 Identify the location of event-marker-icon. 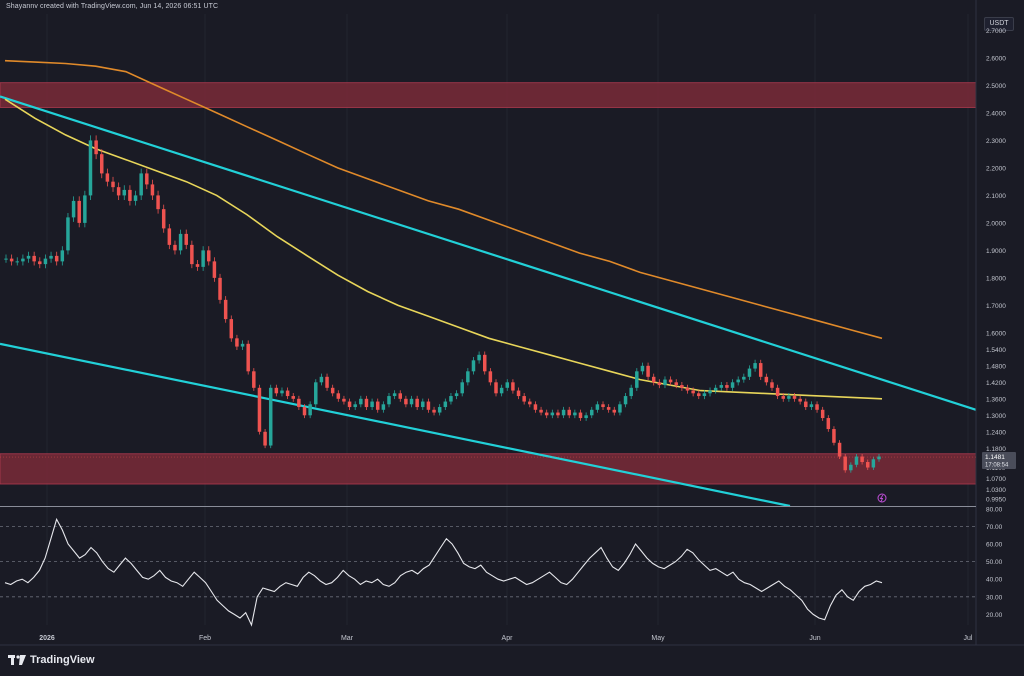
(882, 498).